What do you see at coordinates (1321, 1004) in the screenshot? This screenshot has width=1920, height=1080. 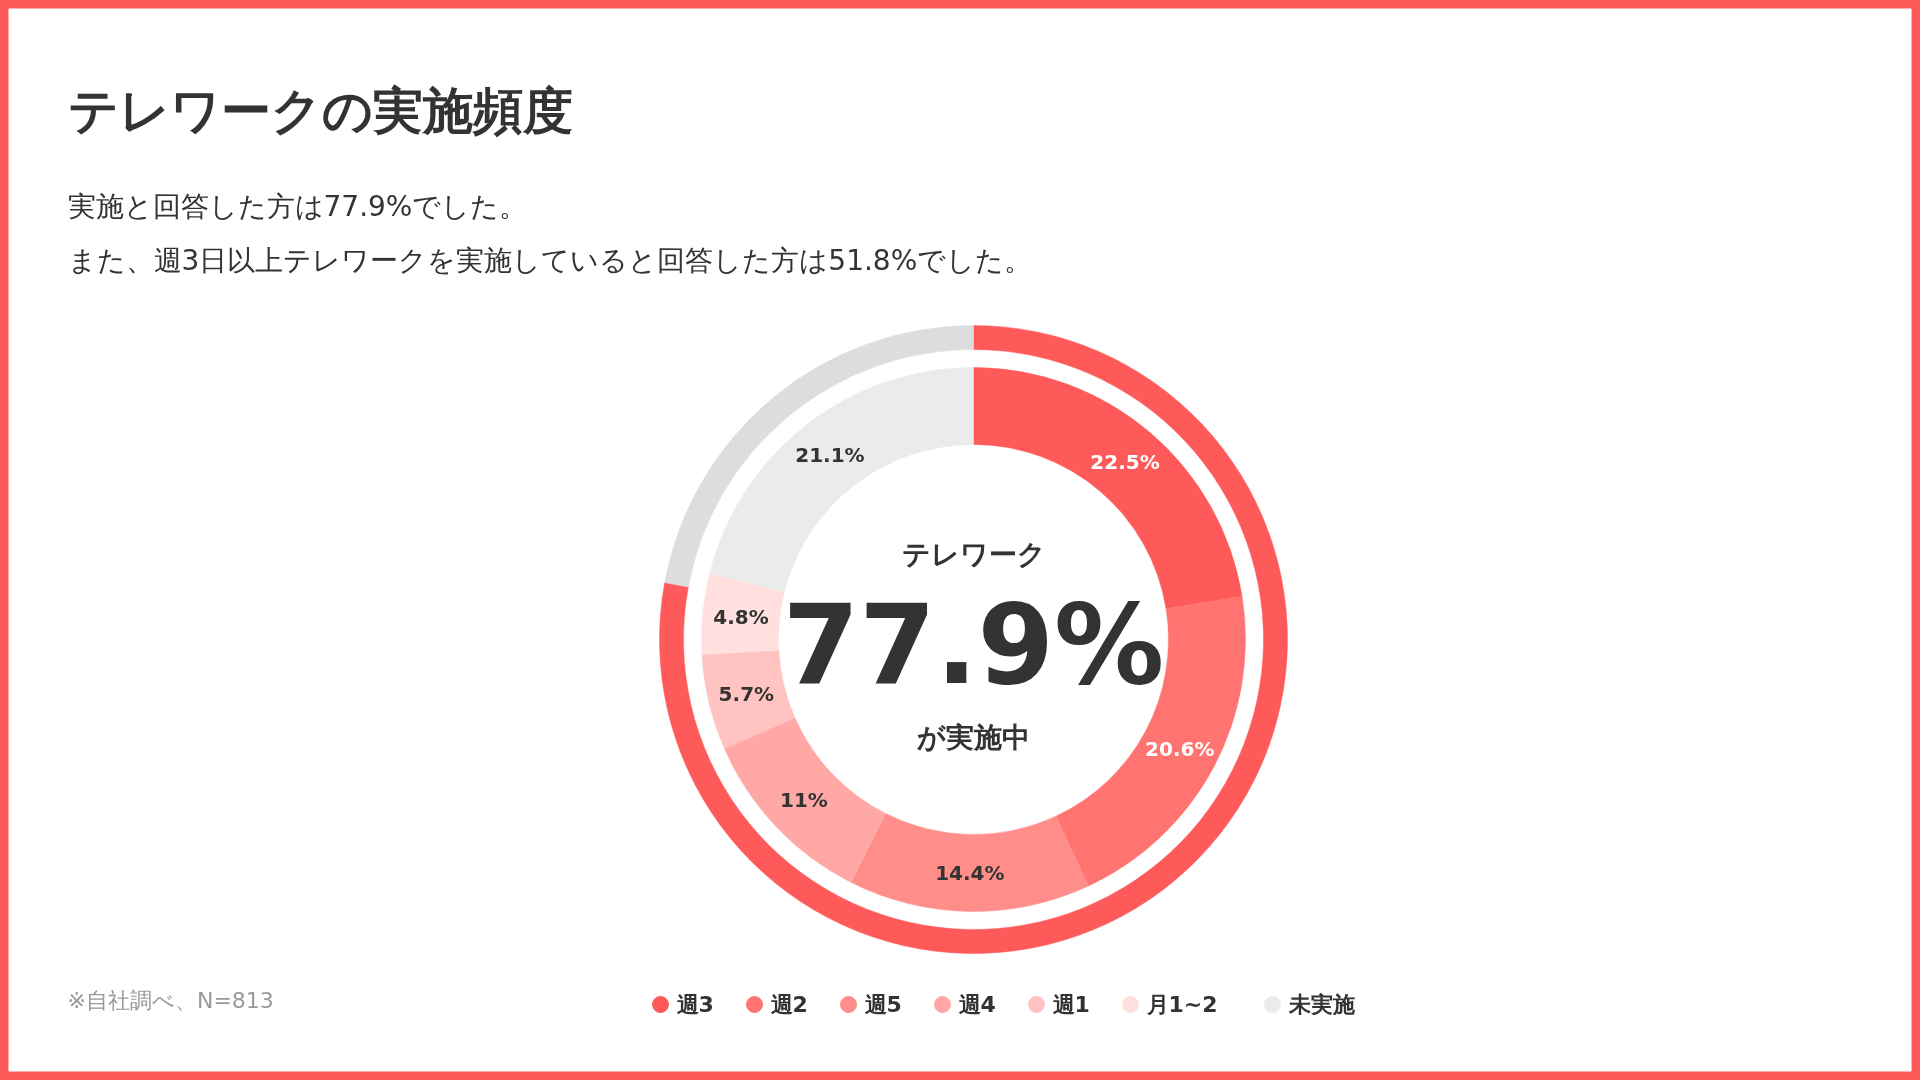 I see `legend-label: 未実施` at bounding box center [1321, 1004].